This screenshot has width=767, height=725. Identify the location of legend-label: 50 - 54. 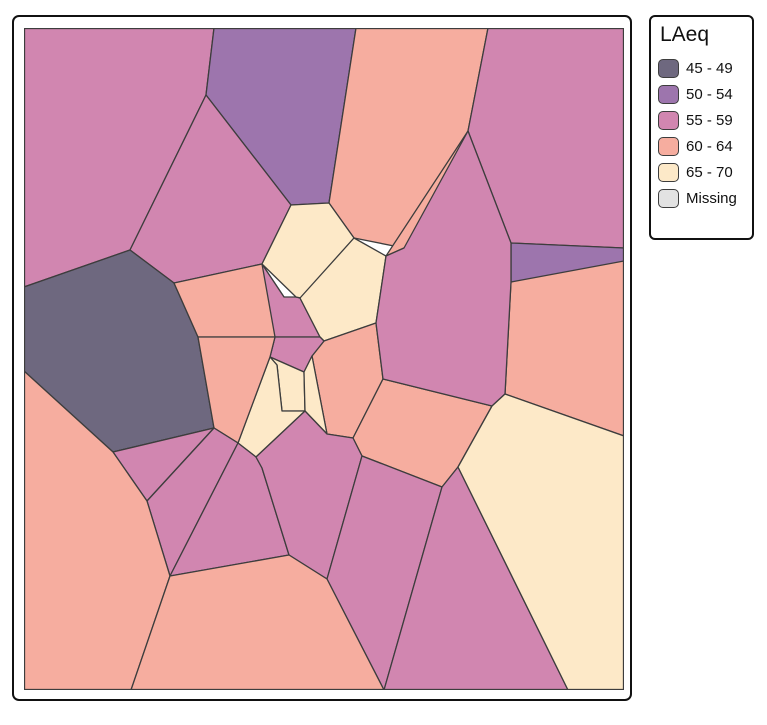
(709, 94).